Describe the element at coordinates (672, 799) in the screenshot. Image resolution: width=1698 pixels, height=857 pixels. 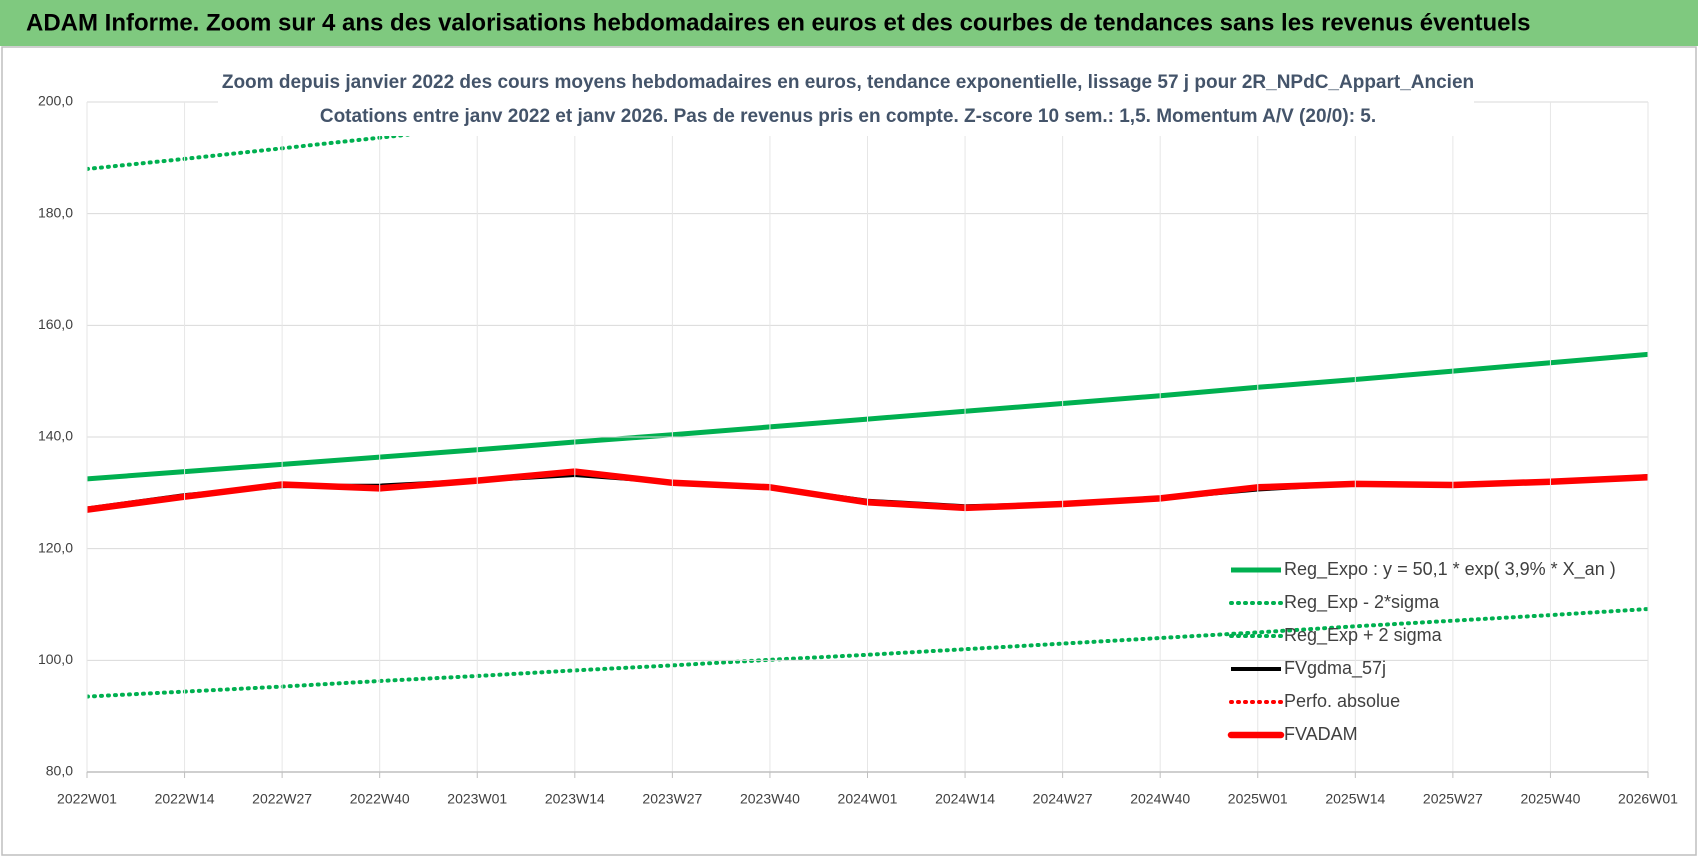
I see `x-tick-label: 2023W27` at that location.